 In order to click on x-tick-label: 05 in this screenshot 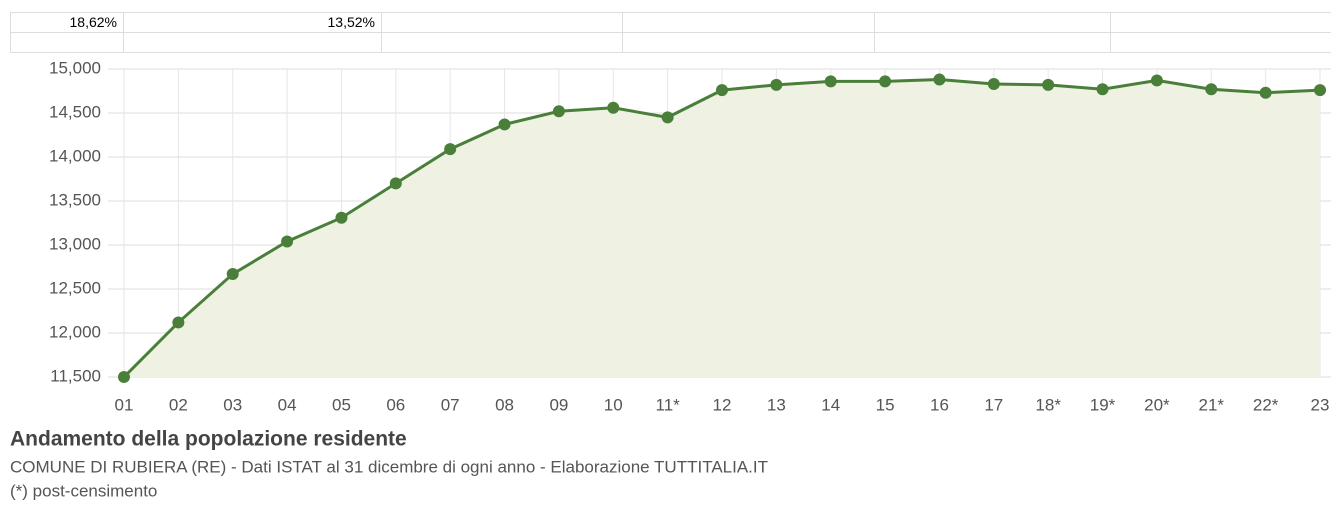, I will do `click(341, 404)`.